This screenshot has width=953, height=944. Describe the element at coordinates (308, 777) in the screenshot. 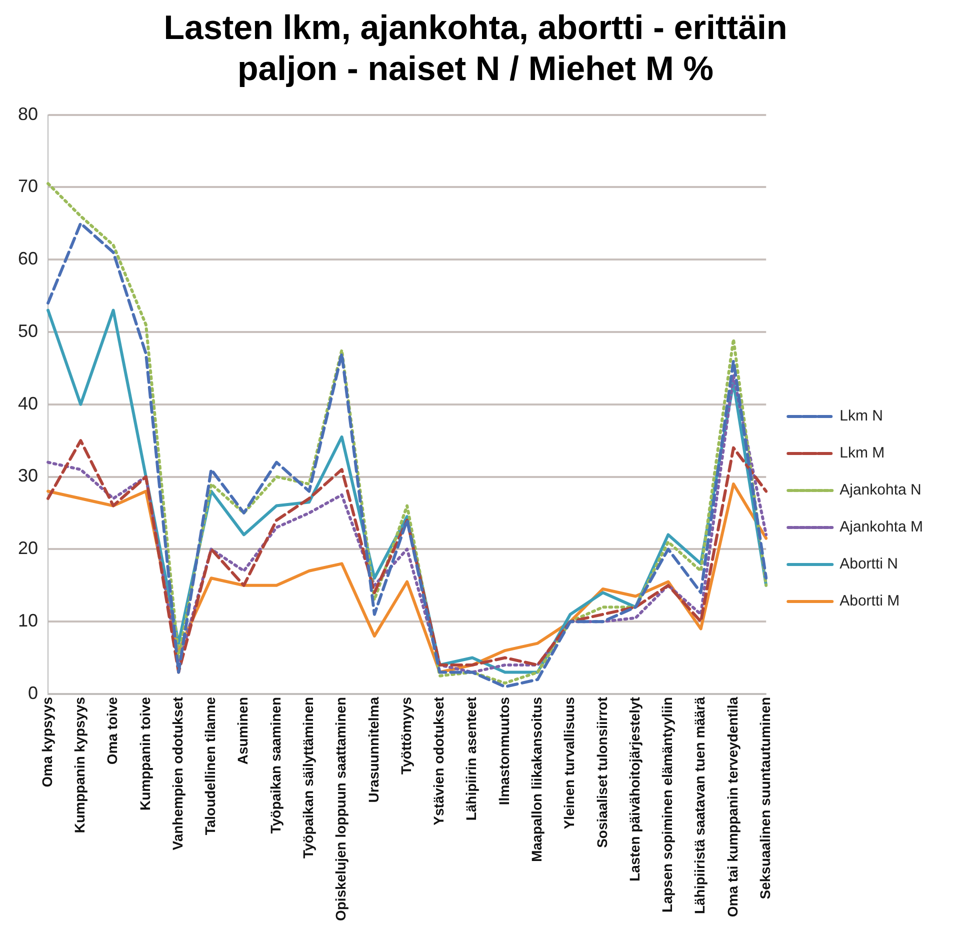

I see `x-tick-label: Työpaikan säilyttäminen` at that location.